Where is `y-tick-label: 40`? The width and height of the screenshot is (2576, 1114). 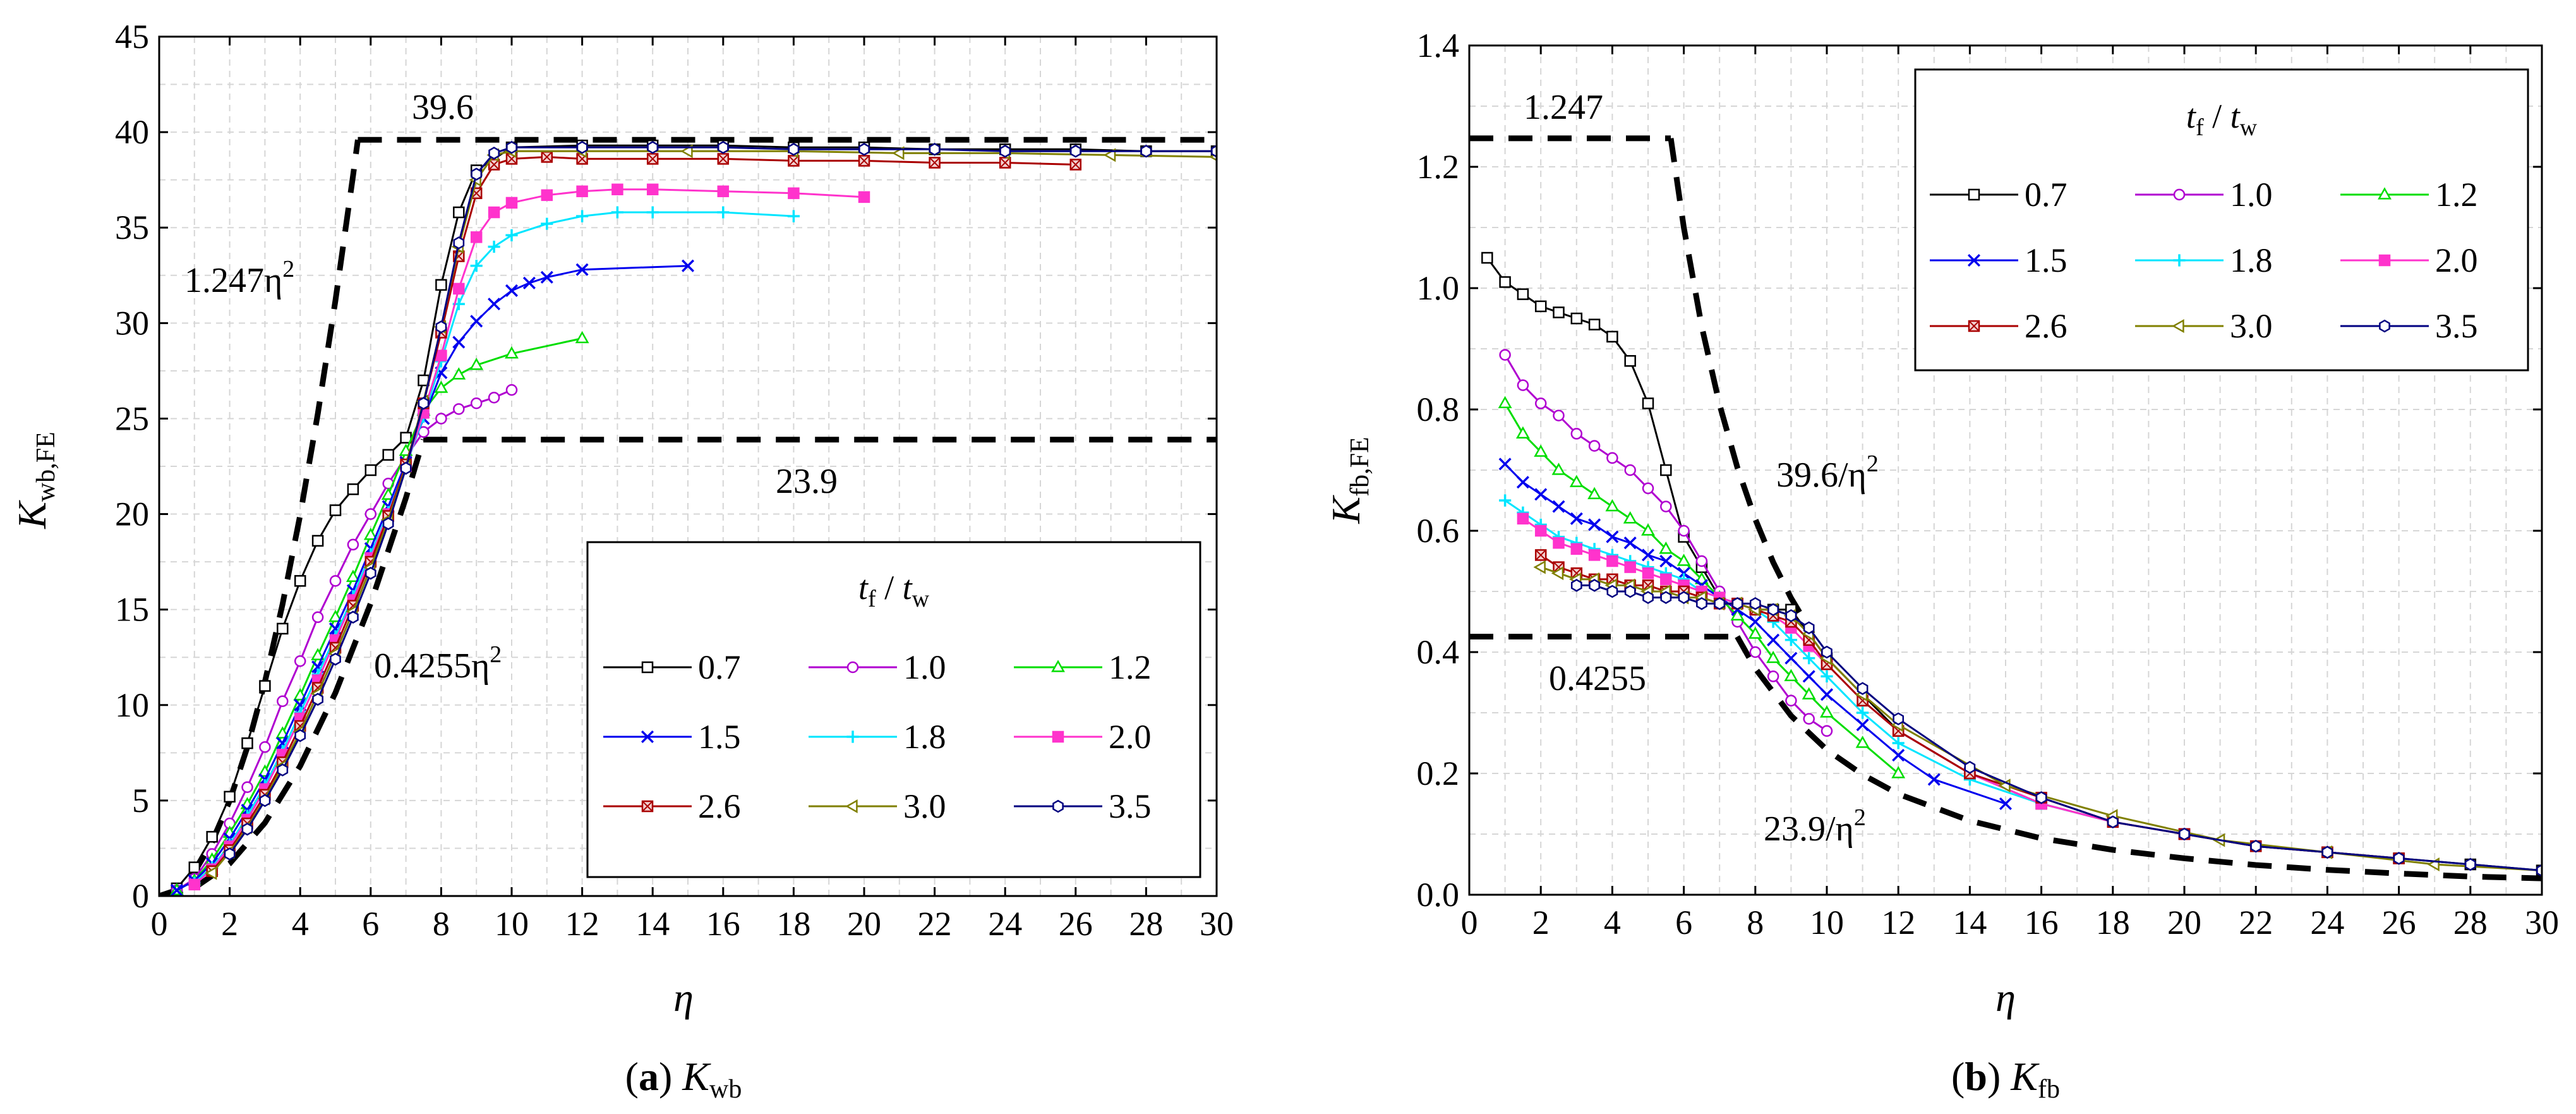 y-tick-label: 40 is located at coordinates (132, 132).